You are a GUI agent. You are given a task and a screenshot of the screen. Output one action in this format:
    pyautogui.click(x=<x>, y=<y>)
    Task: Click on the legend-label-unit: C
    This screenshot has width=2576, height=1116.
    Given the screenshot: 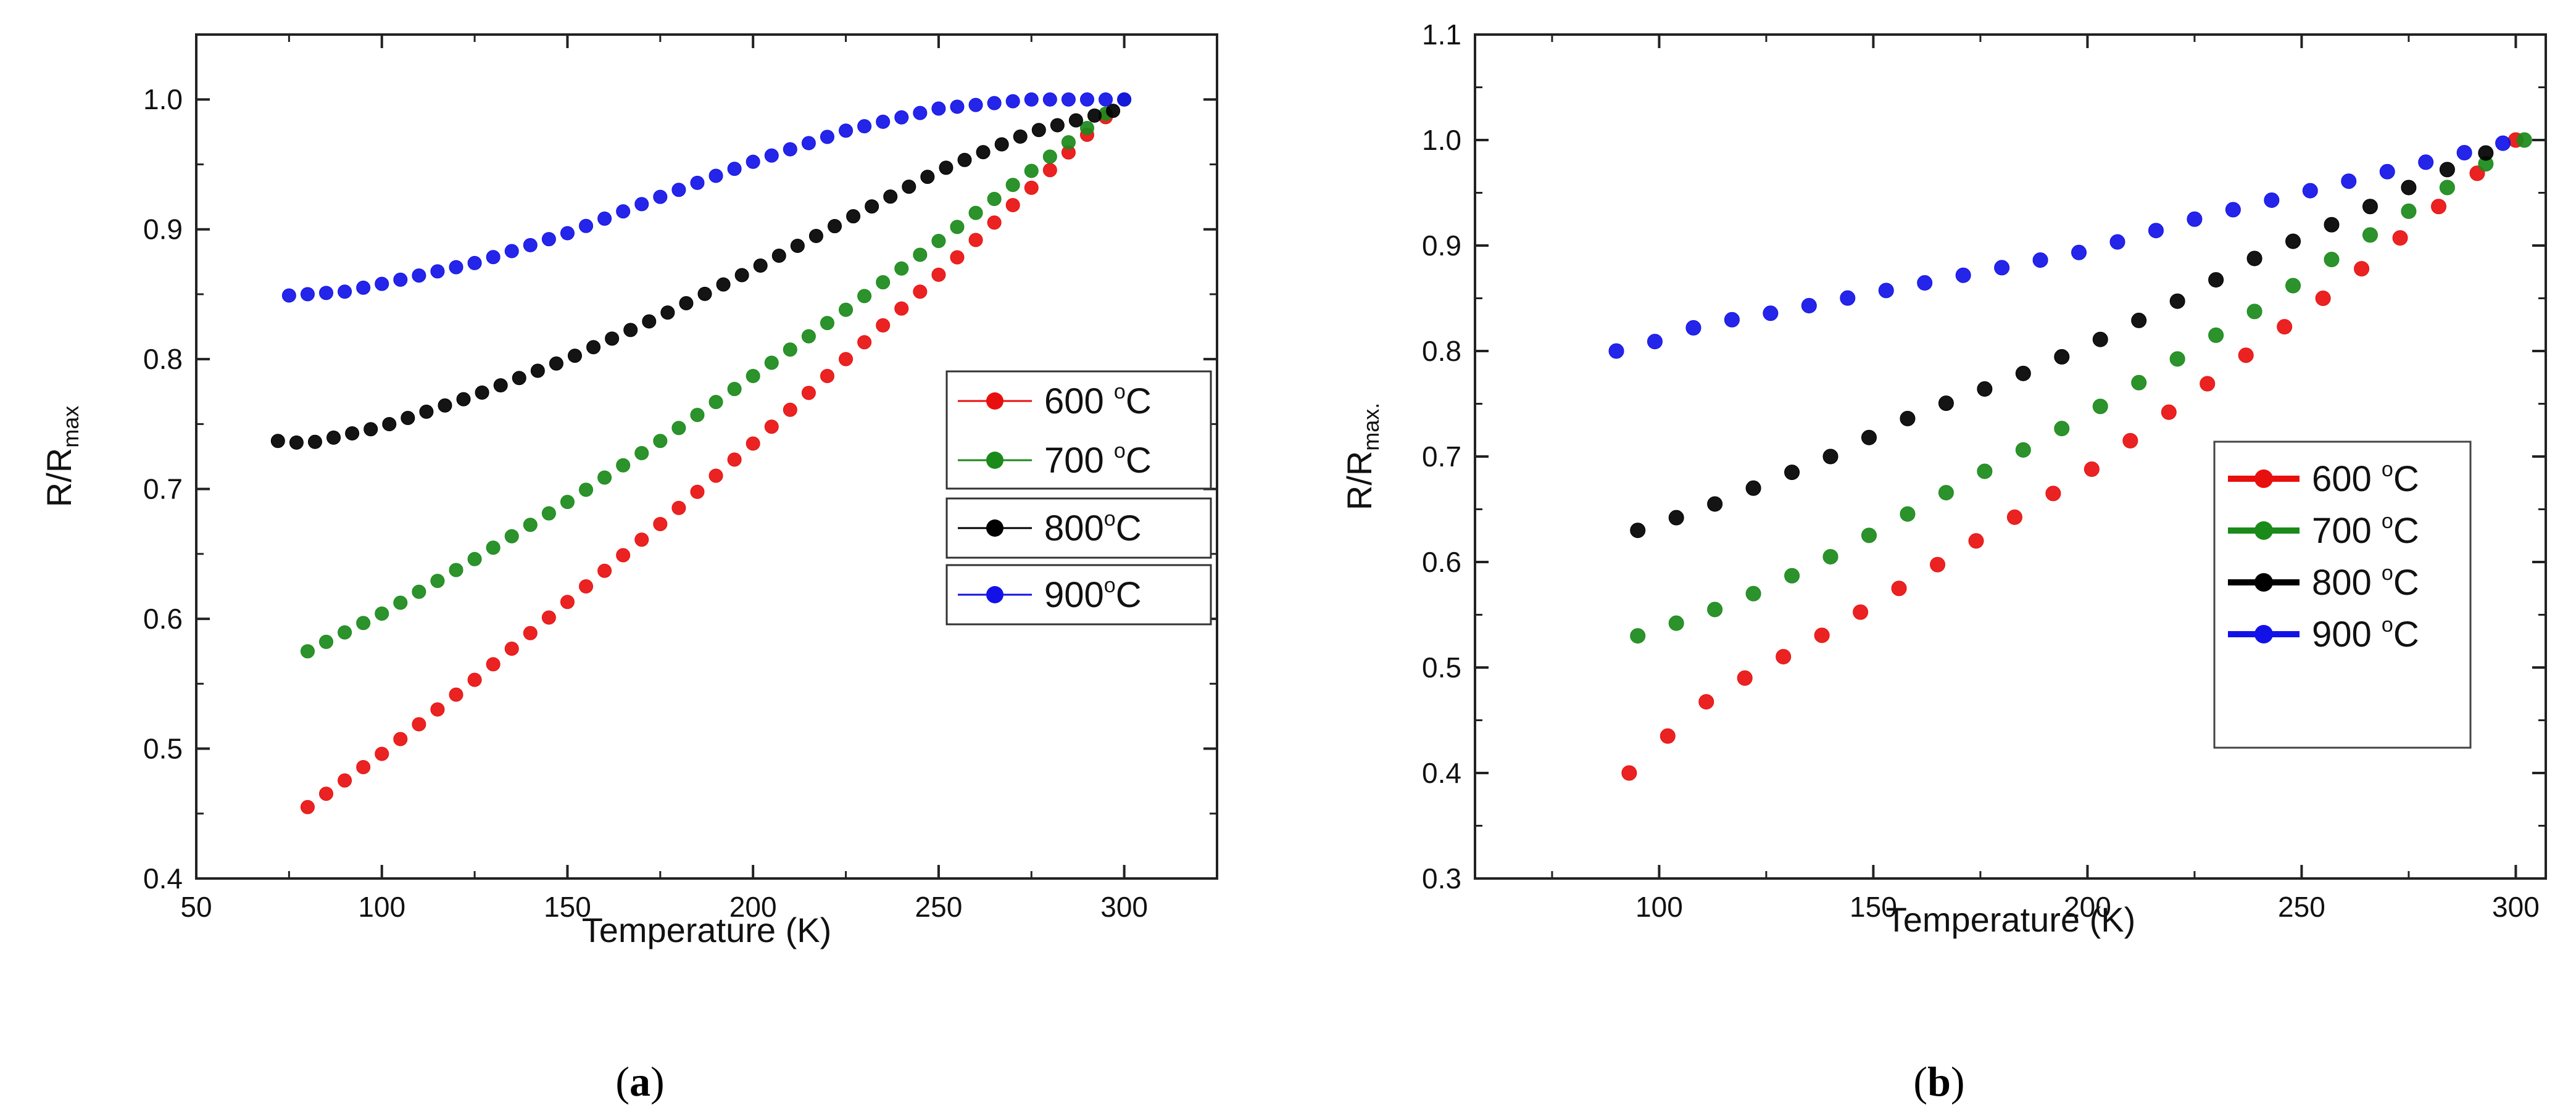 What is the action you would take?
    pyautogui.click(x=2406, y=531)
    